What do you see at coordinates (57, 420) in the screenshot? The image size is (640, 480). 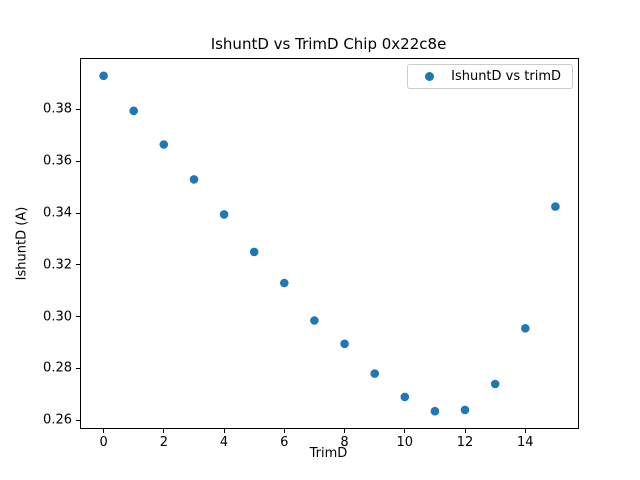 I see `y-tick-label: 0.26` at bounding box center [57, 420].